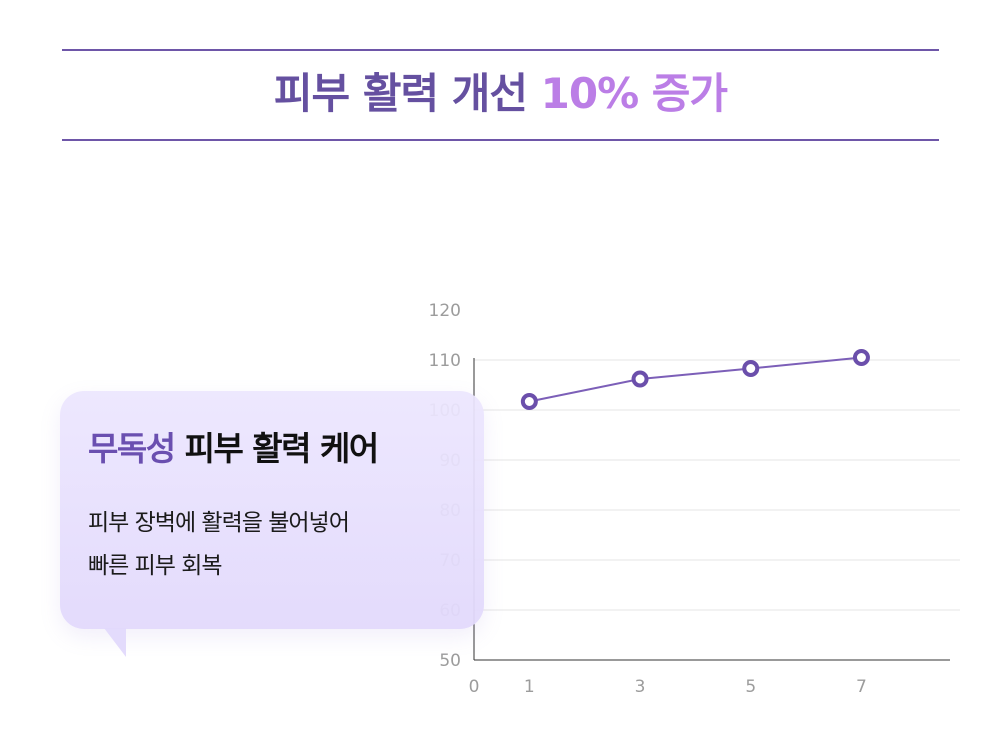 This screenshot has width=1000, height=744. I want to click on callout-bubble: 무독성 피부 활력 케어 피부 장벽에 활력을 불어넣어 빠른 피부 회복, so click(272, 510).